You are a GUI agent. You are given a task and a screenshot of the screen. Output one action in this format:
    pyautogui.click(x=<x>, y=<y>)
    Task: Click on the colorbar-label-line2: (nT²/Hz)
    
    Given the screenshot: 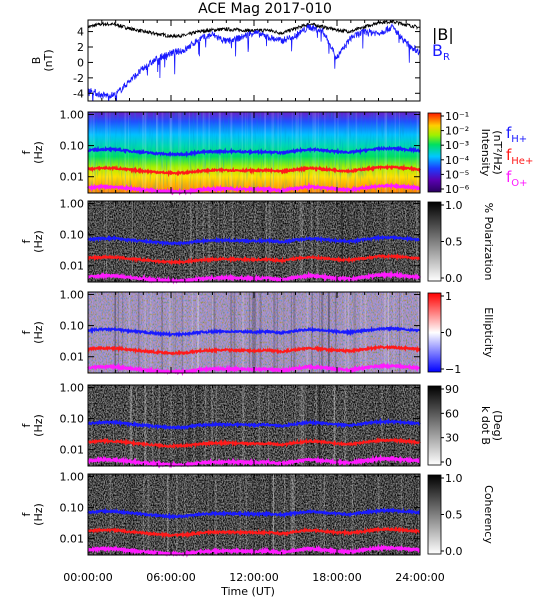 What is the action you would take?
    pyautogui.click(x=497, y=152)
    